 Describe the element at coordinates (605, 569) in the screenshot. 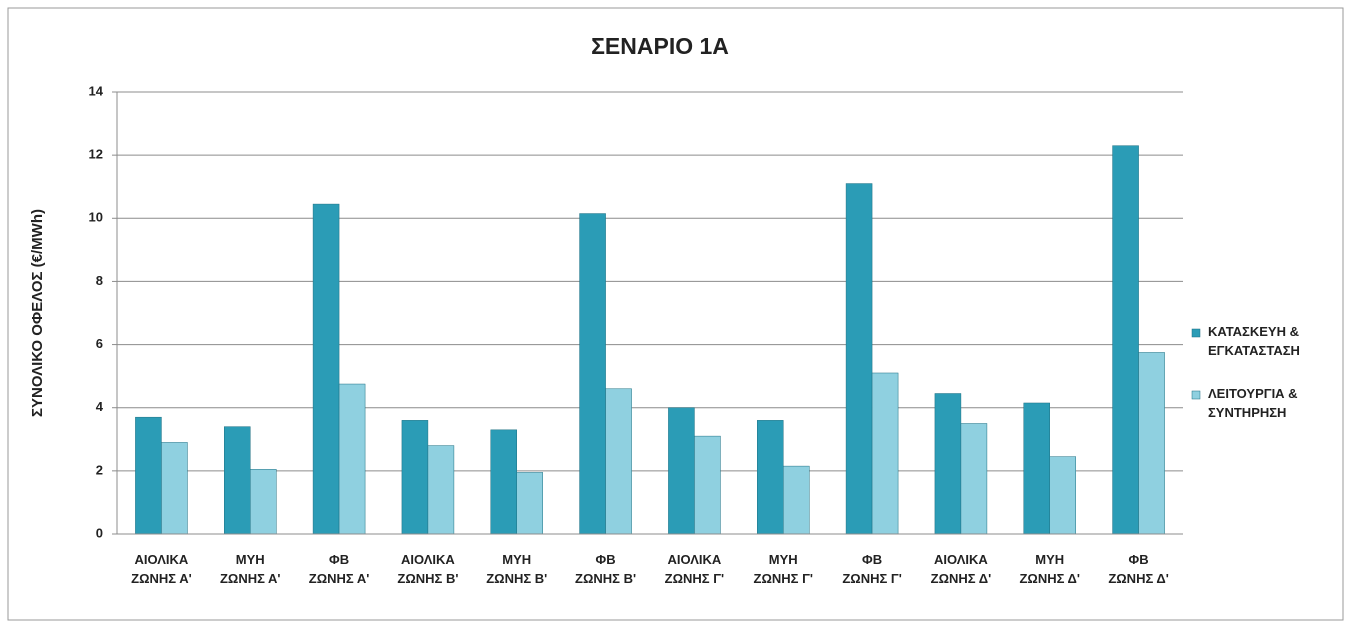

I see `x-tick-label: ΦΒ ΖΩΝΗΣ Β'` at that location.